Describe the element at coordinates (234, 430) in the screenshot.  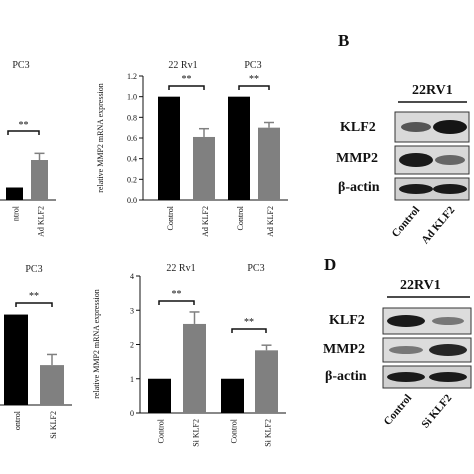
I see `chart-3-category-label-2: Control` at that location.